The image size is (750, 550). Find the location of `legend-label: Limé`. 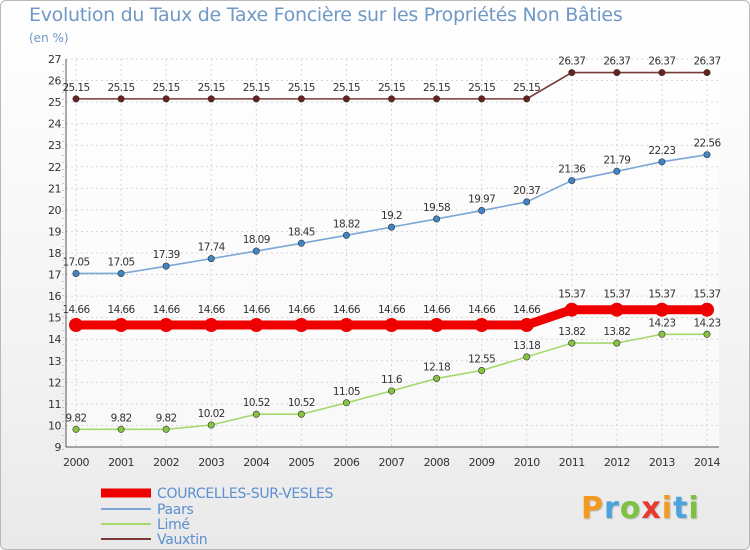

legend-label: Limé is located at coordinates (173, 525).